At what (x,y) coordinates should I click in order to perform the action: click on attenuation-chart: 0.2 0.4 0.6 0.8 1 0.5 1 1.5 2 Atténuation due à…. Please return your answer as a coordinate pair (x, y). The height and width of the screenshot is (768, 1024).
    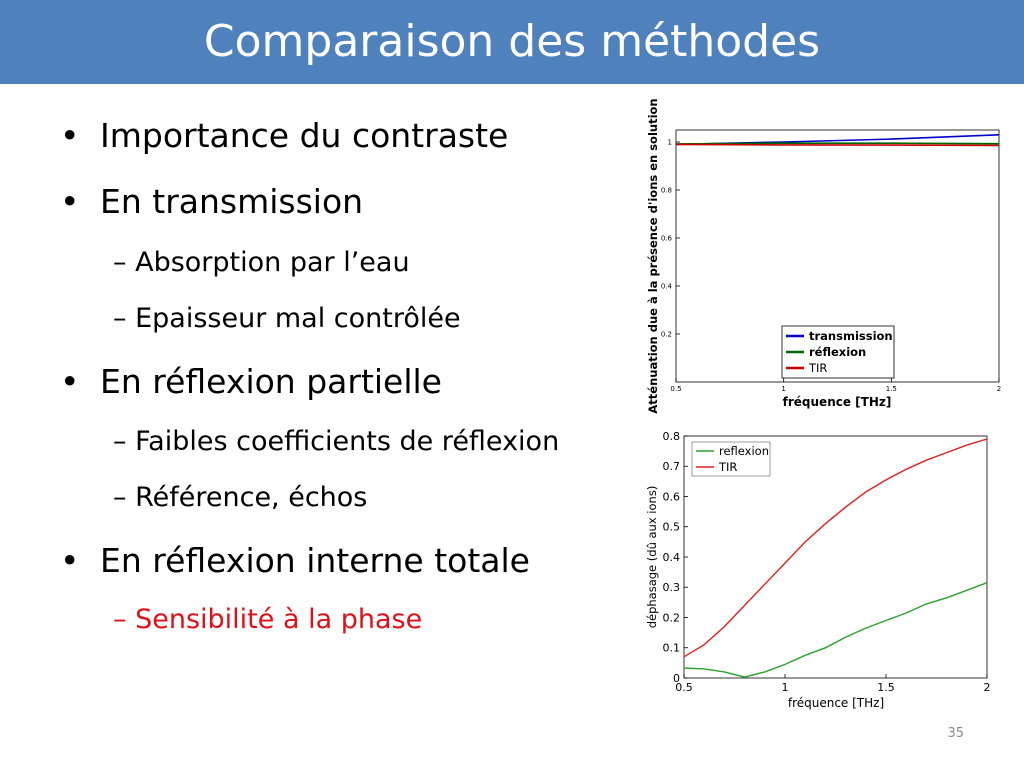
    Looking at the image, I should click on (823, 255).